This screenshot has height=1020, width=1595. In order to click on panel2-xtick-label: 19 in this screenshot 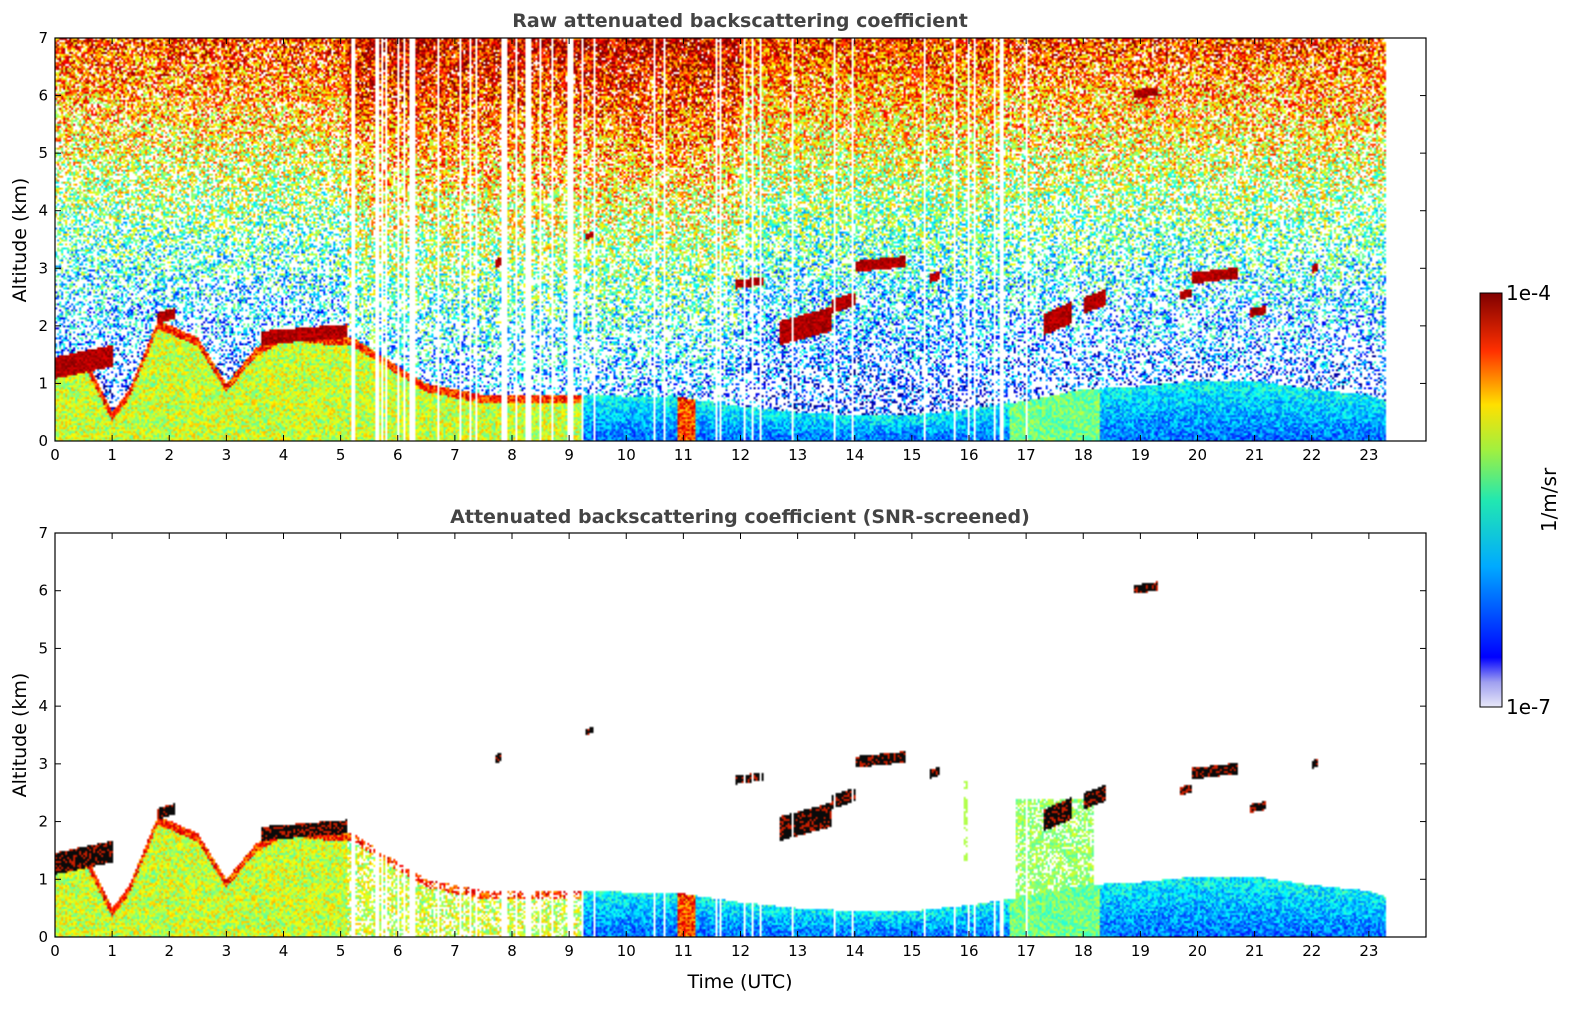, I will do `click(1140, 951)`.